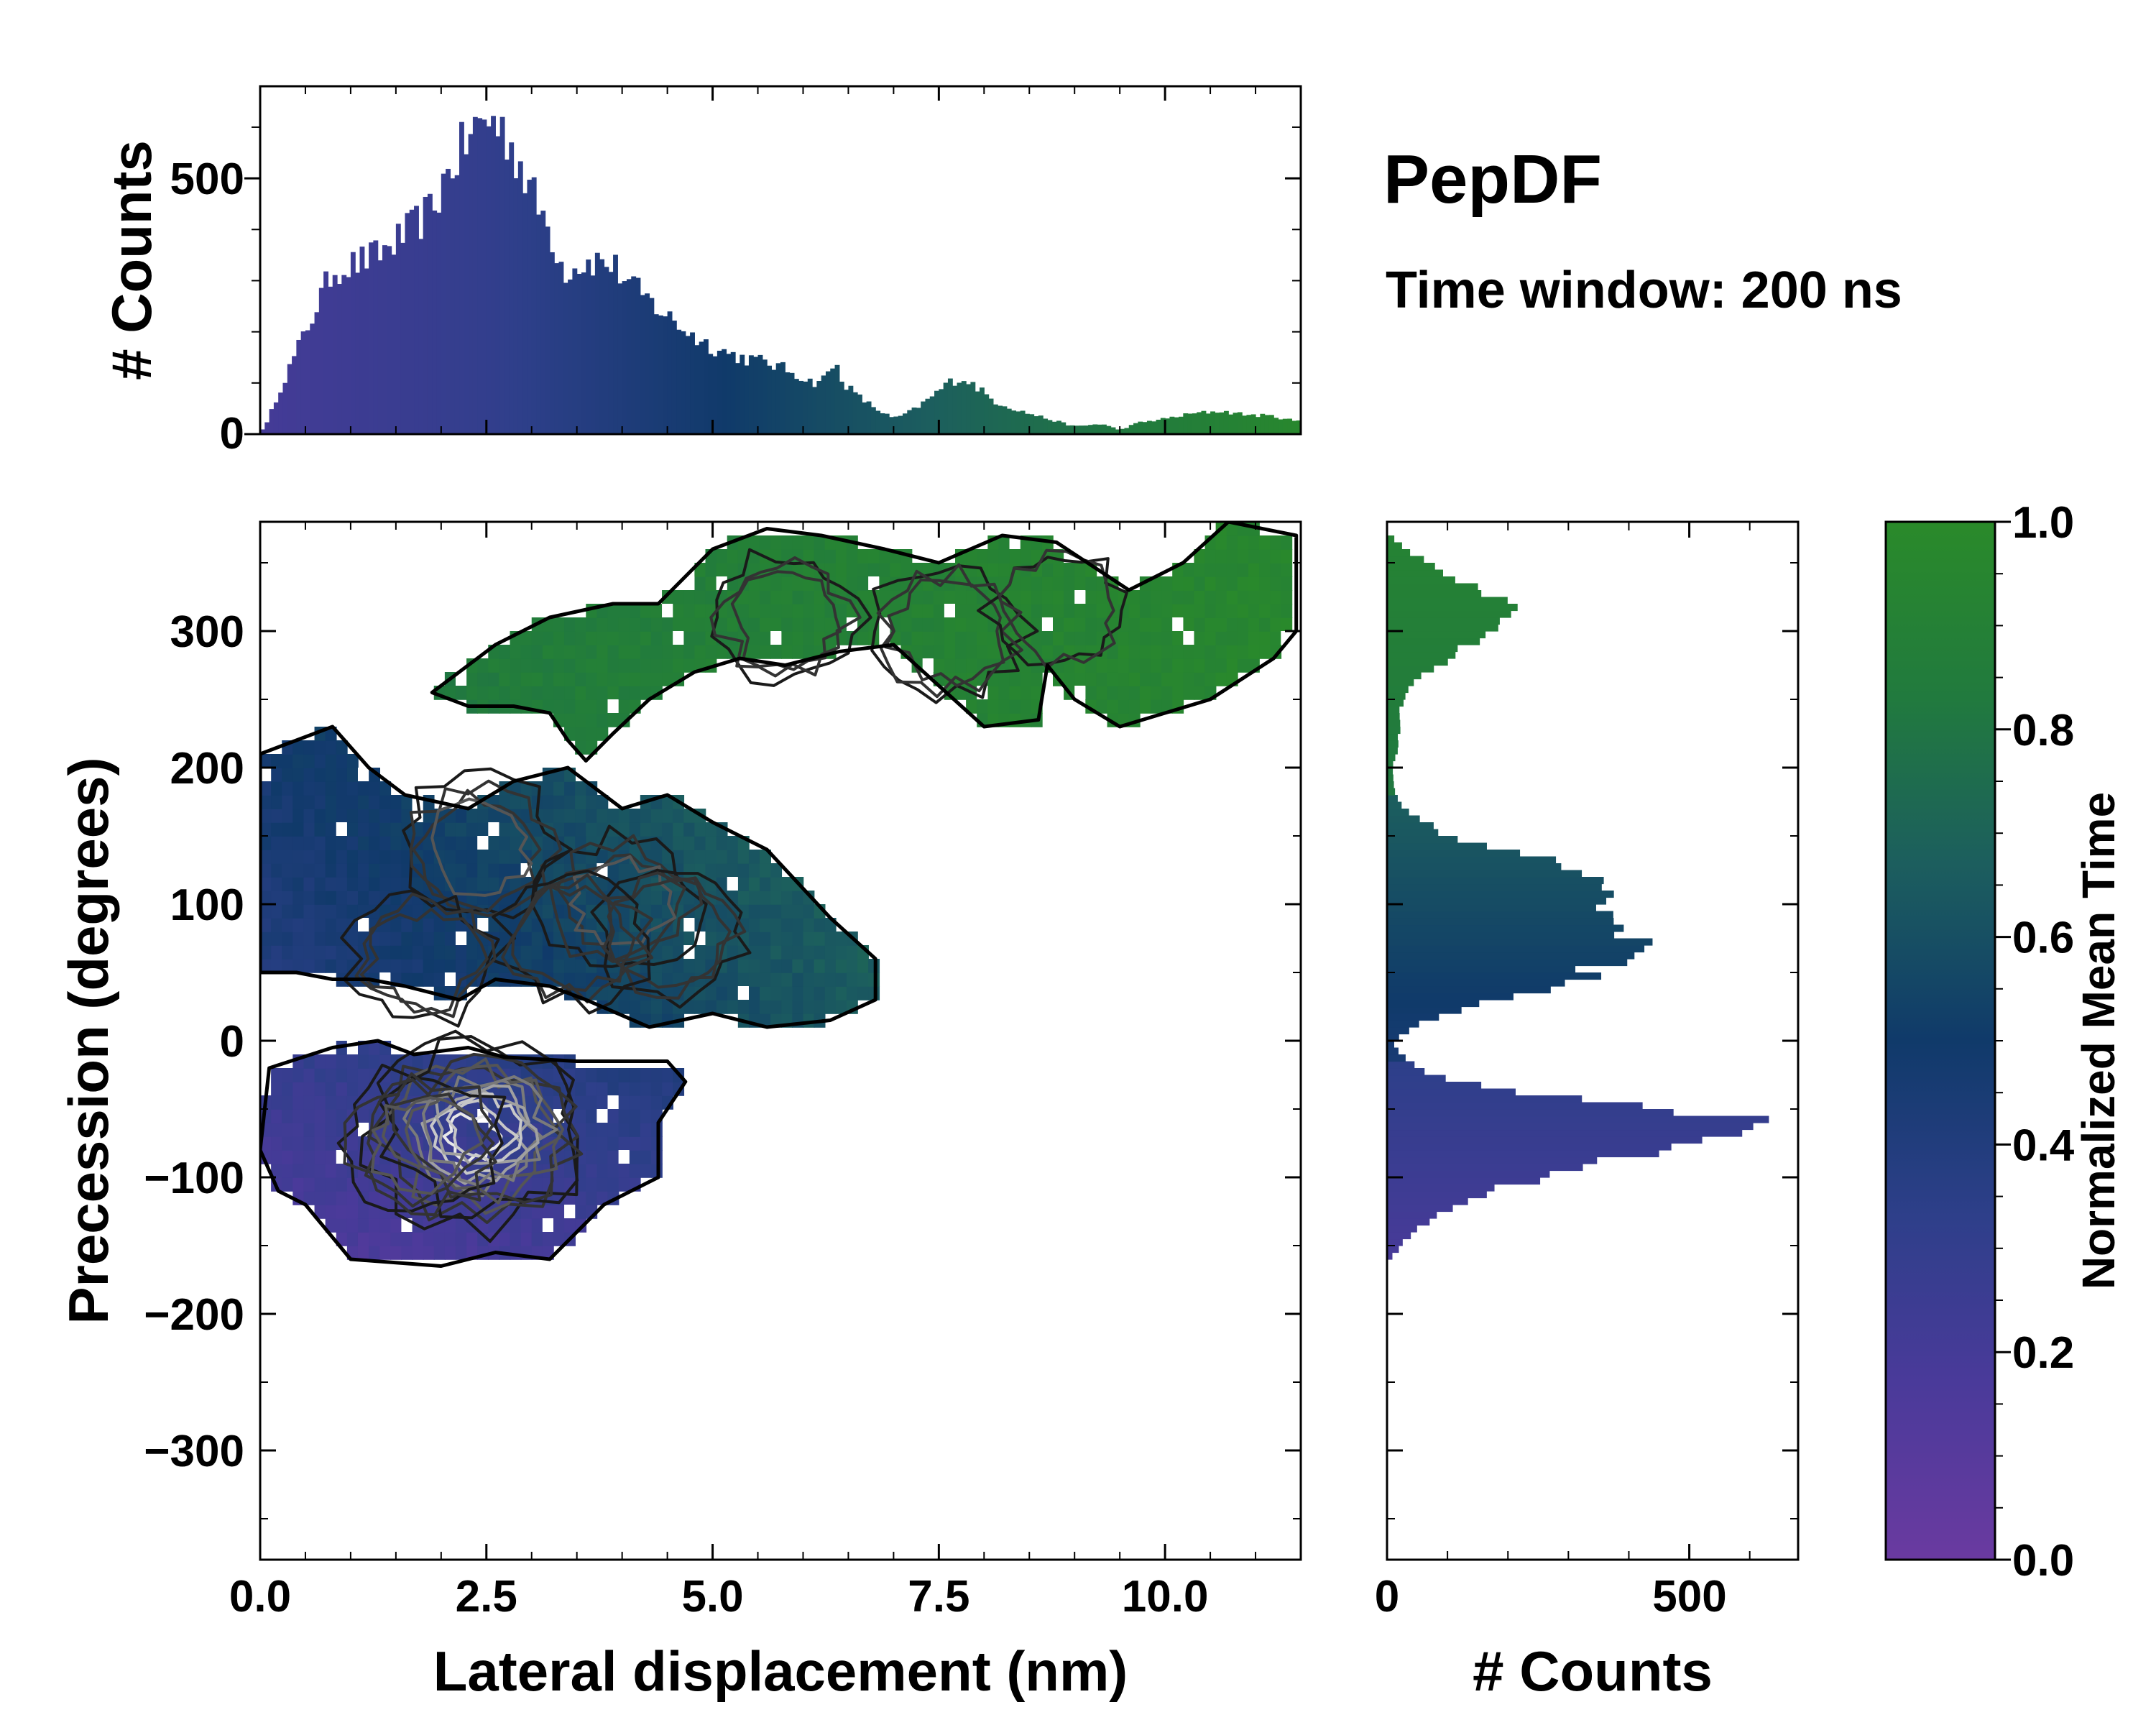  Describe the element at coordinates (232, 1042) in the screenshot. I see `main-ytick-label: 0` at that location.